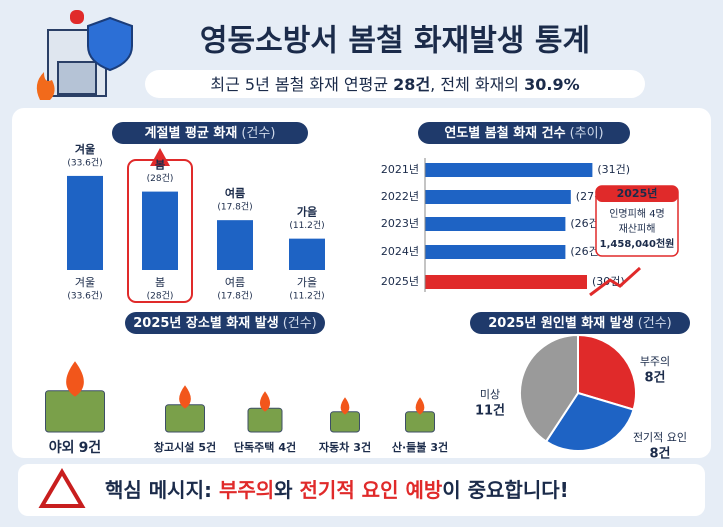 The width and height of the screenshot is (723, 527). I want to click on y-tick-label: 2022년, so click(400, 196).